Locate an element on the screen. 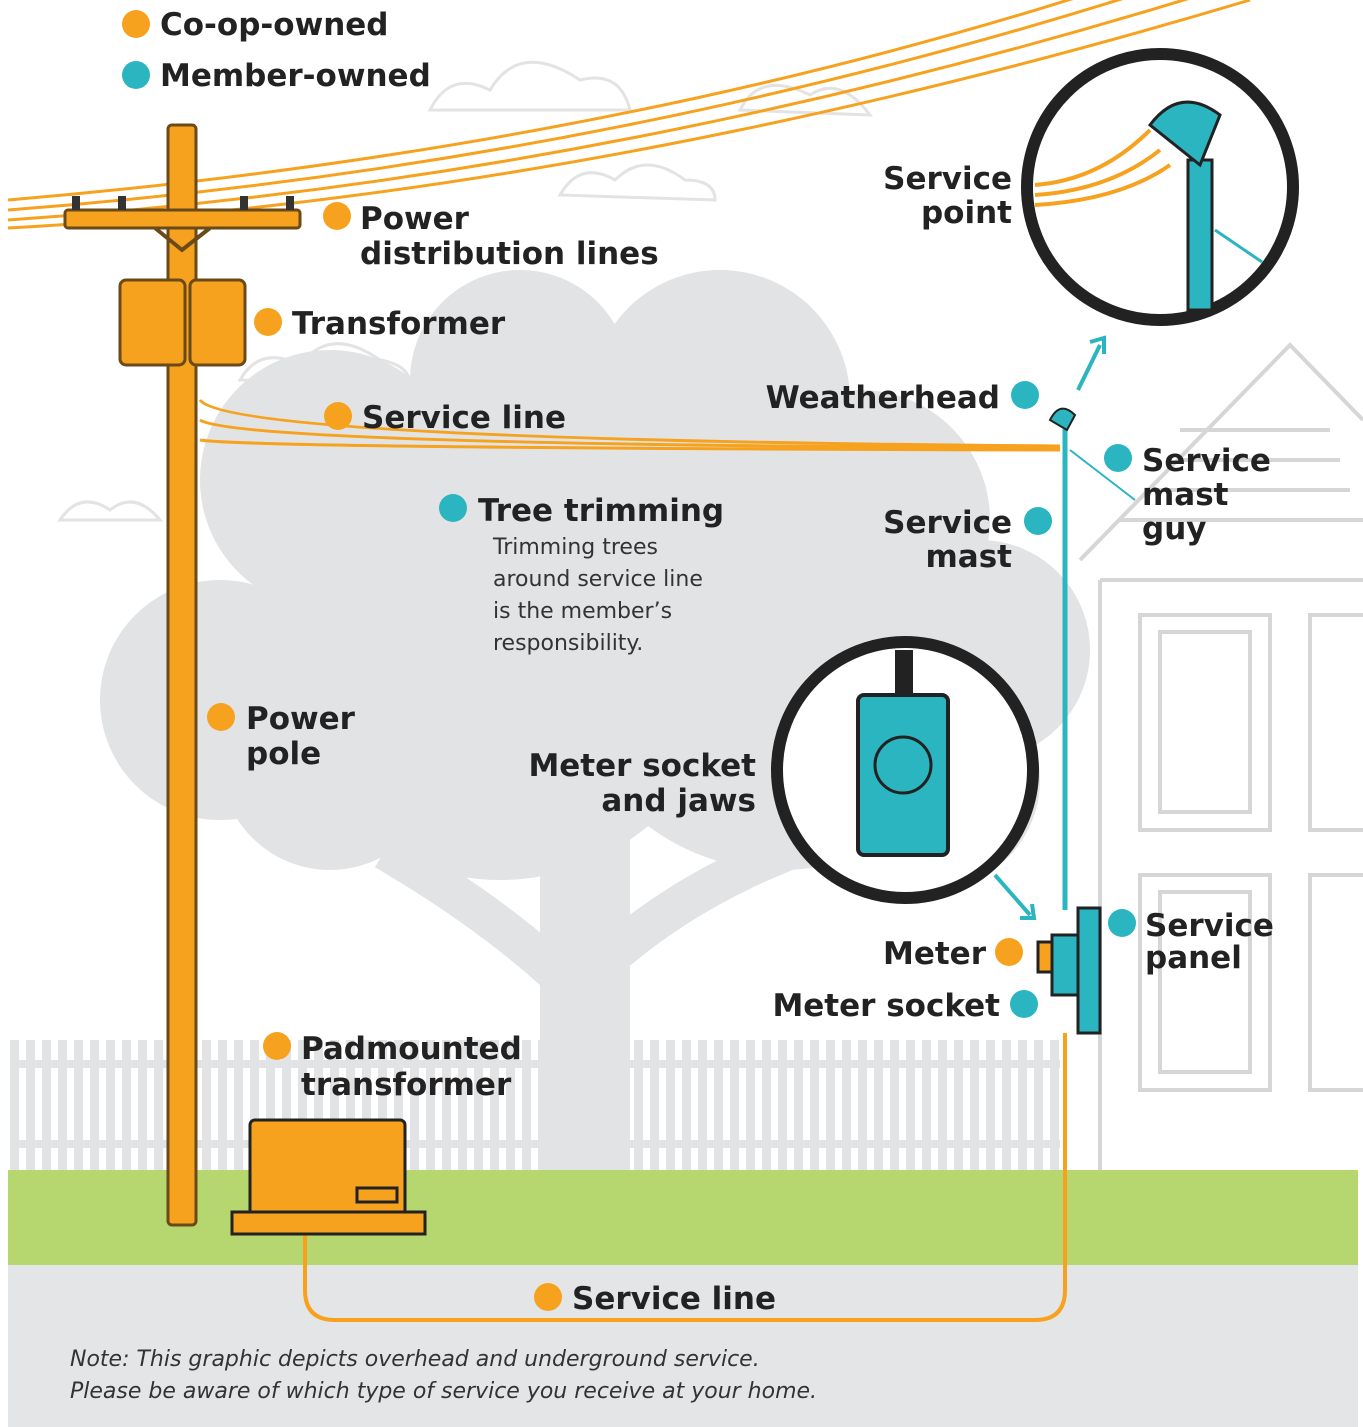 The height and width of the screenshot is (1427, 1363). label-line: Weatherhead is located at coordinates (883, 398).